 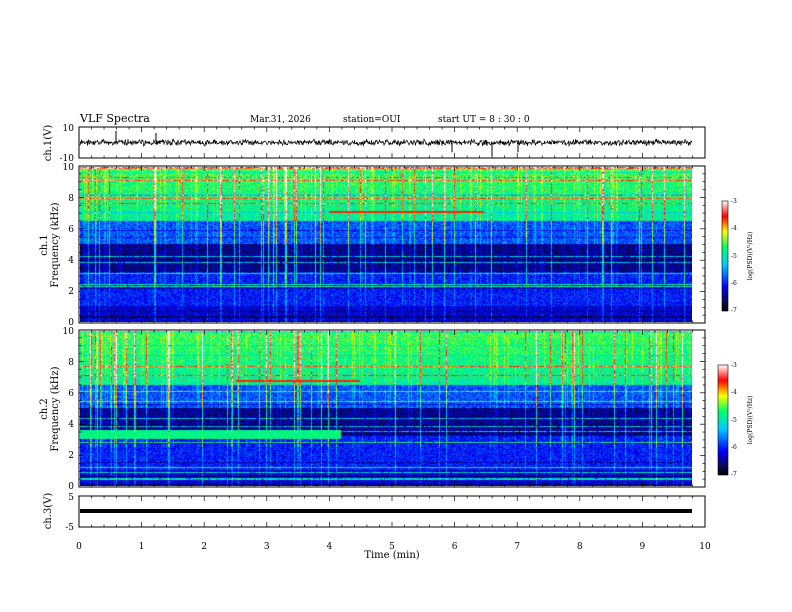 What do you see at coordinates (69, 409) in the screenshot?
I see `ch2-spectrogram-yticks: 0 2 4 6 8 10` at bounding box center [69, 409].